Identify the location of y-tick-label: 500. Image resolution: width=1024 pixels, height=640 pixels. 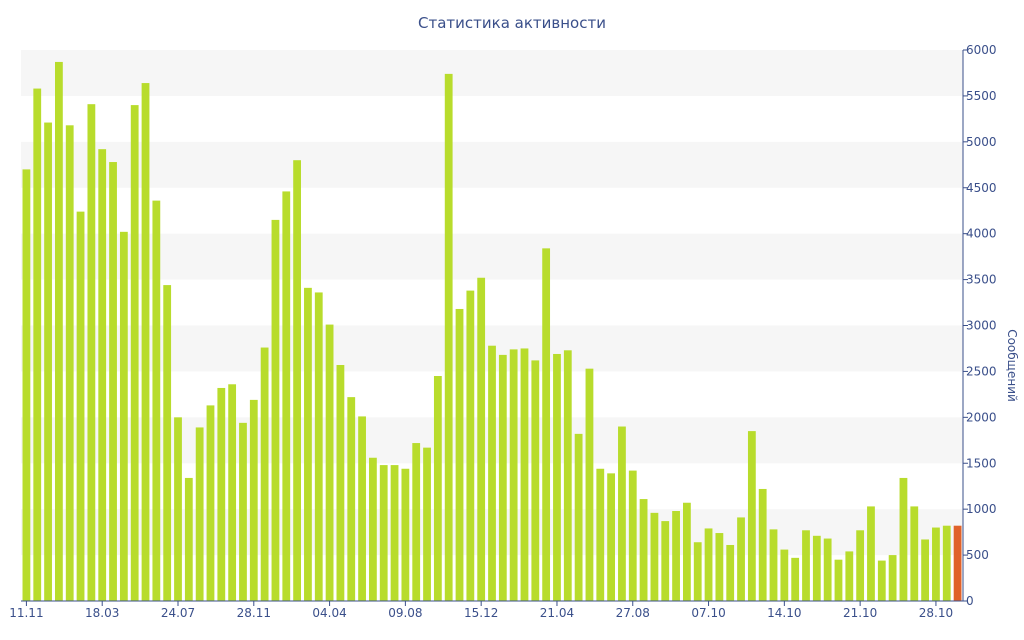
(977, 555).